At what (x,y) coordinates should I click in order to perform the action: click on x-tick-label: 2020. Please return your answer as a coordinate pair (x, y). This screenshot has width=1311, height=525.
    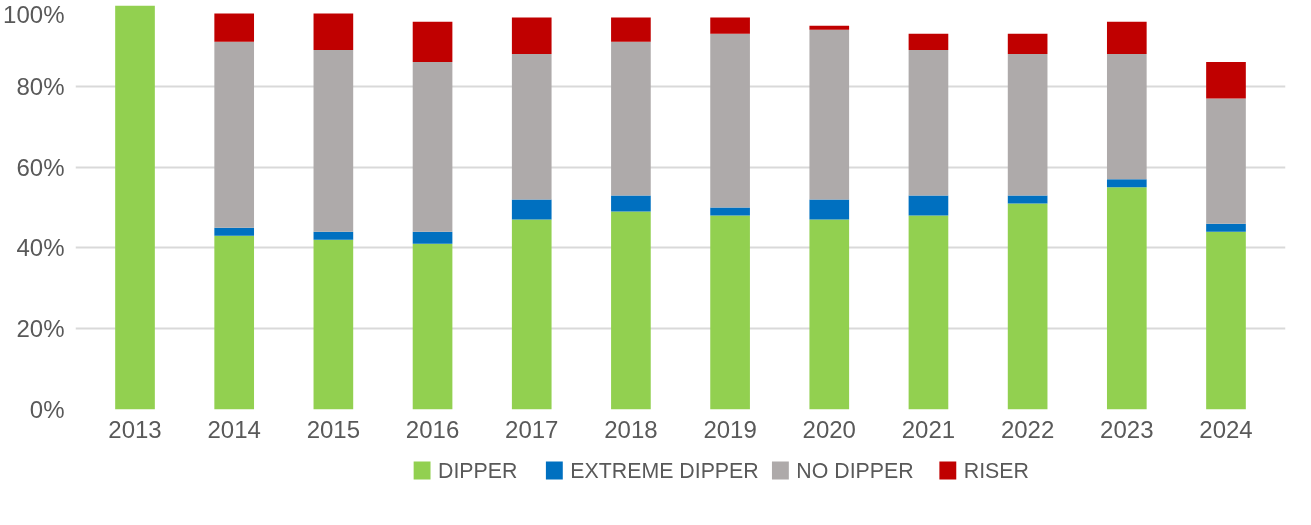
    Looking at the image, I should click on (829, 429).